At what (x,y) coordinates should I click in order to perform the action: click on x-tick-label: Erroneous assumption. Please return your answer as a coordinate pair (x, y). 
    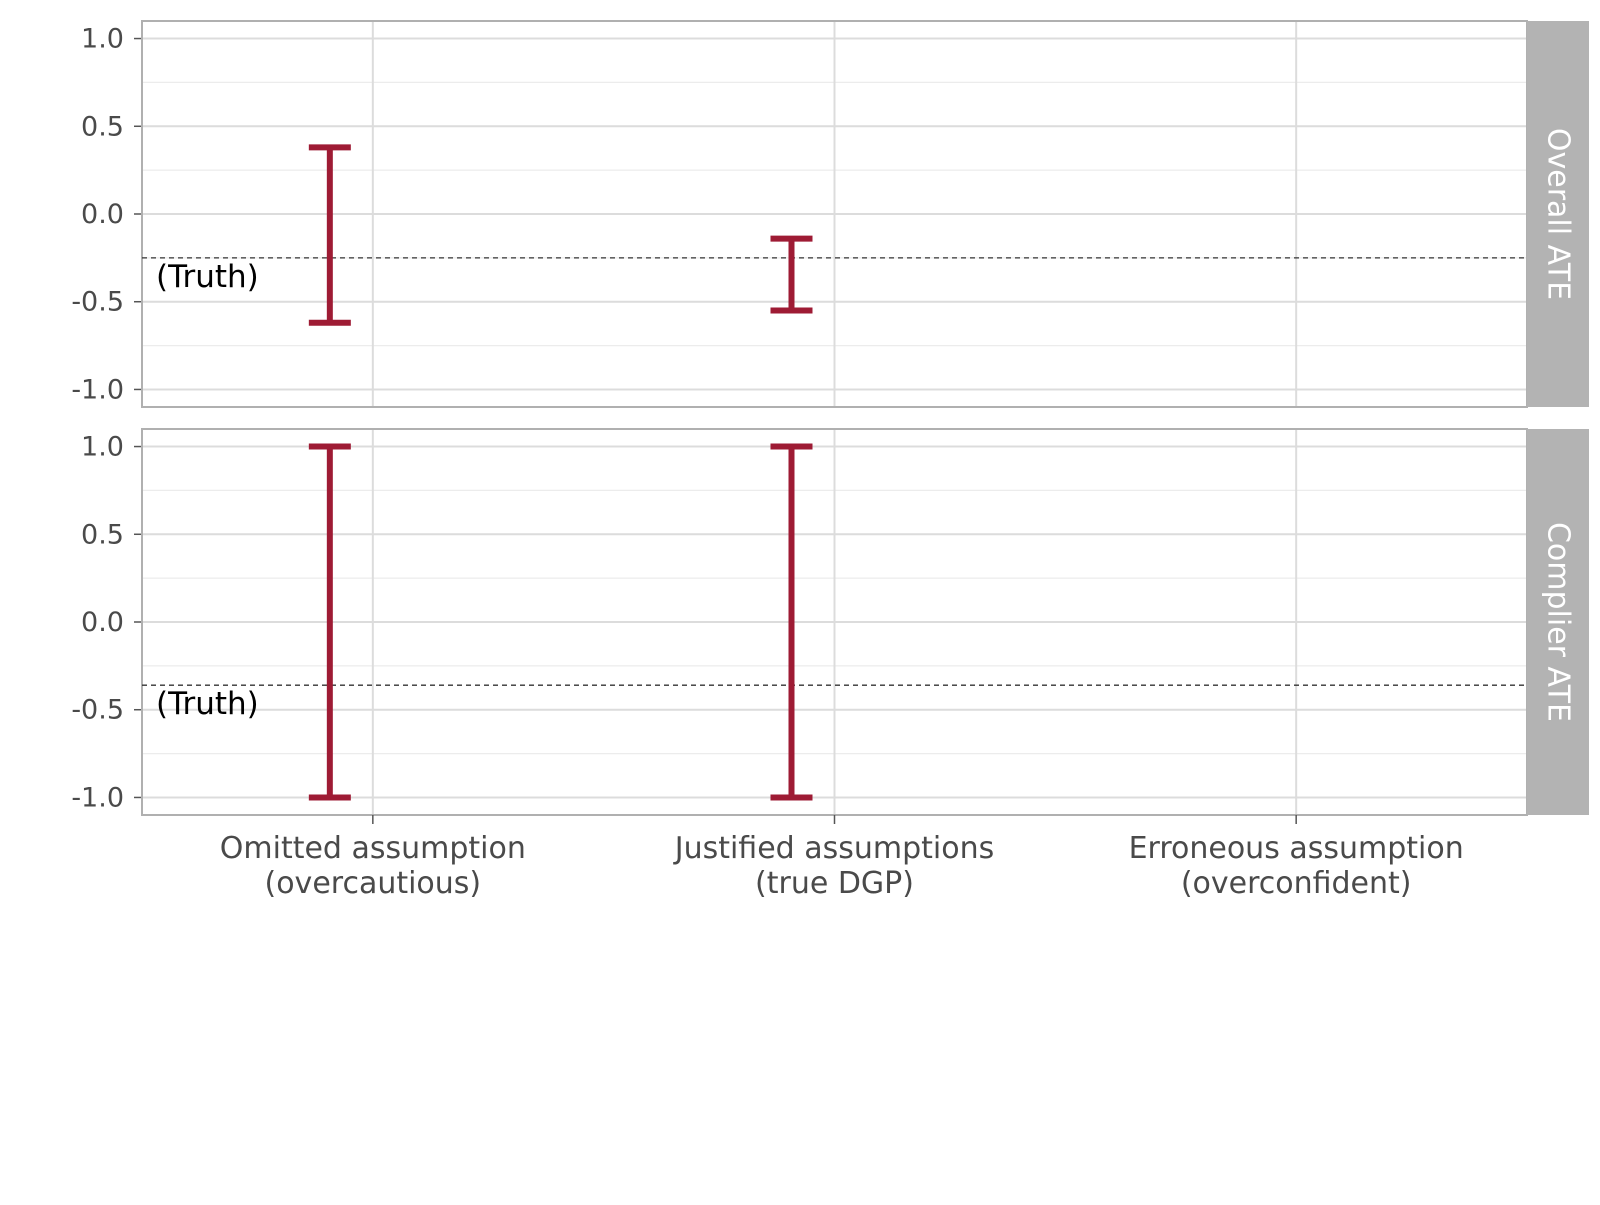
    Looking at the image, I should click on (1296, 848).